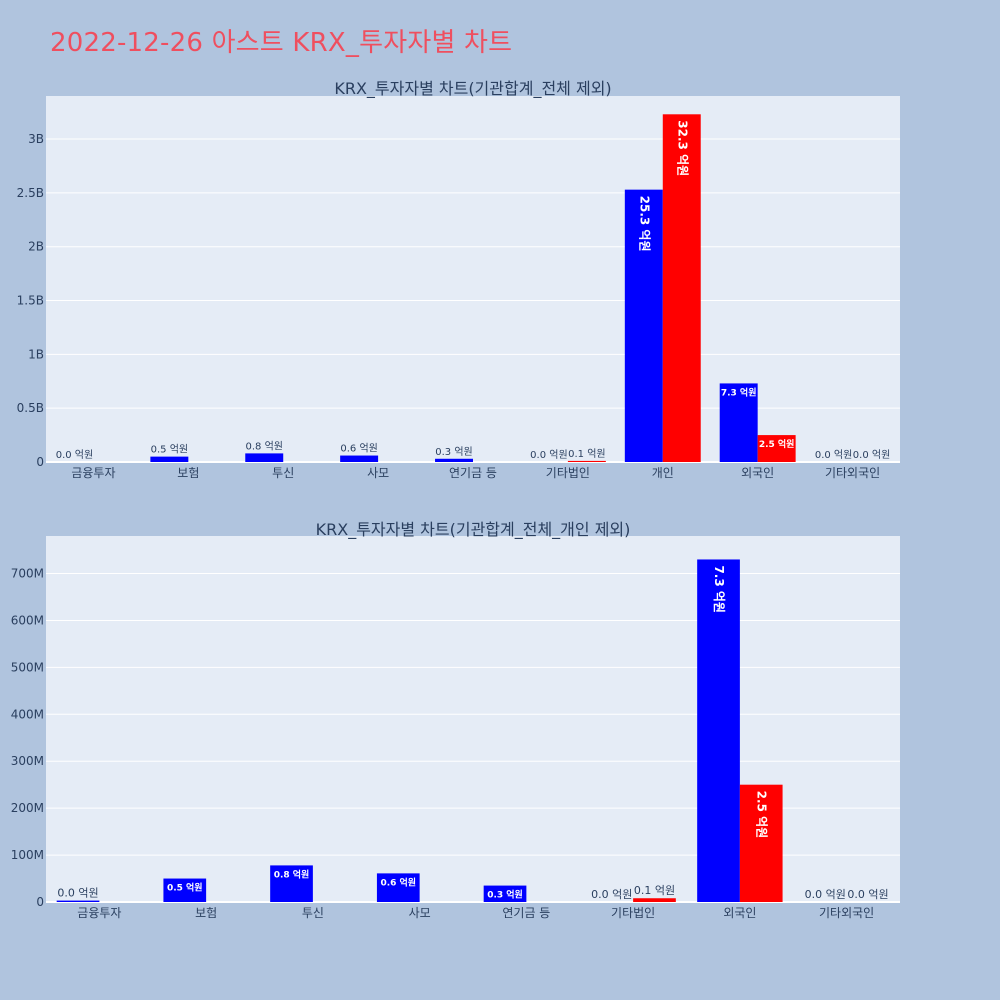 This screenshot has width=1000, height=1000. I want to click on y-tick-label: 400M, so click(27, 714).